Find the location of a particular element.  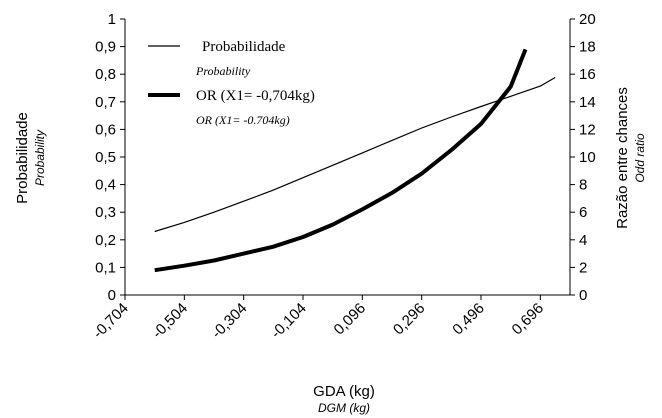

right-axis-title: Razão entre chances Odd ratio is located at coordinates (630, 158).